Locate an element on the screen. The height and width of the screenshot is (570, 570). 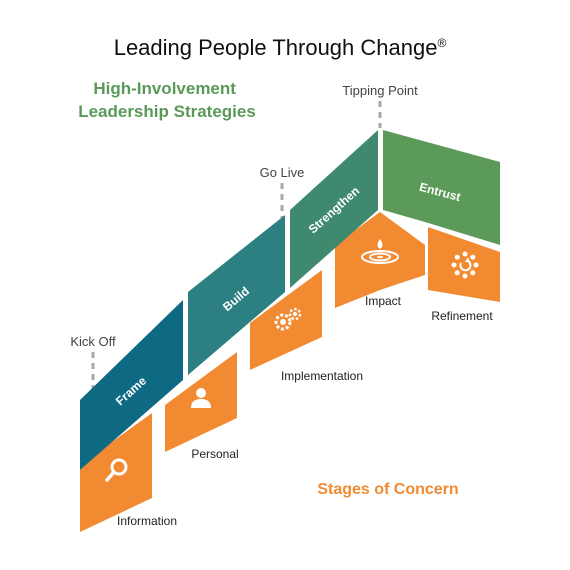
concern-panel-refinement is located at coordinates (464, 264).